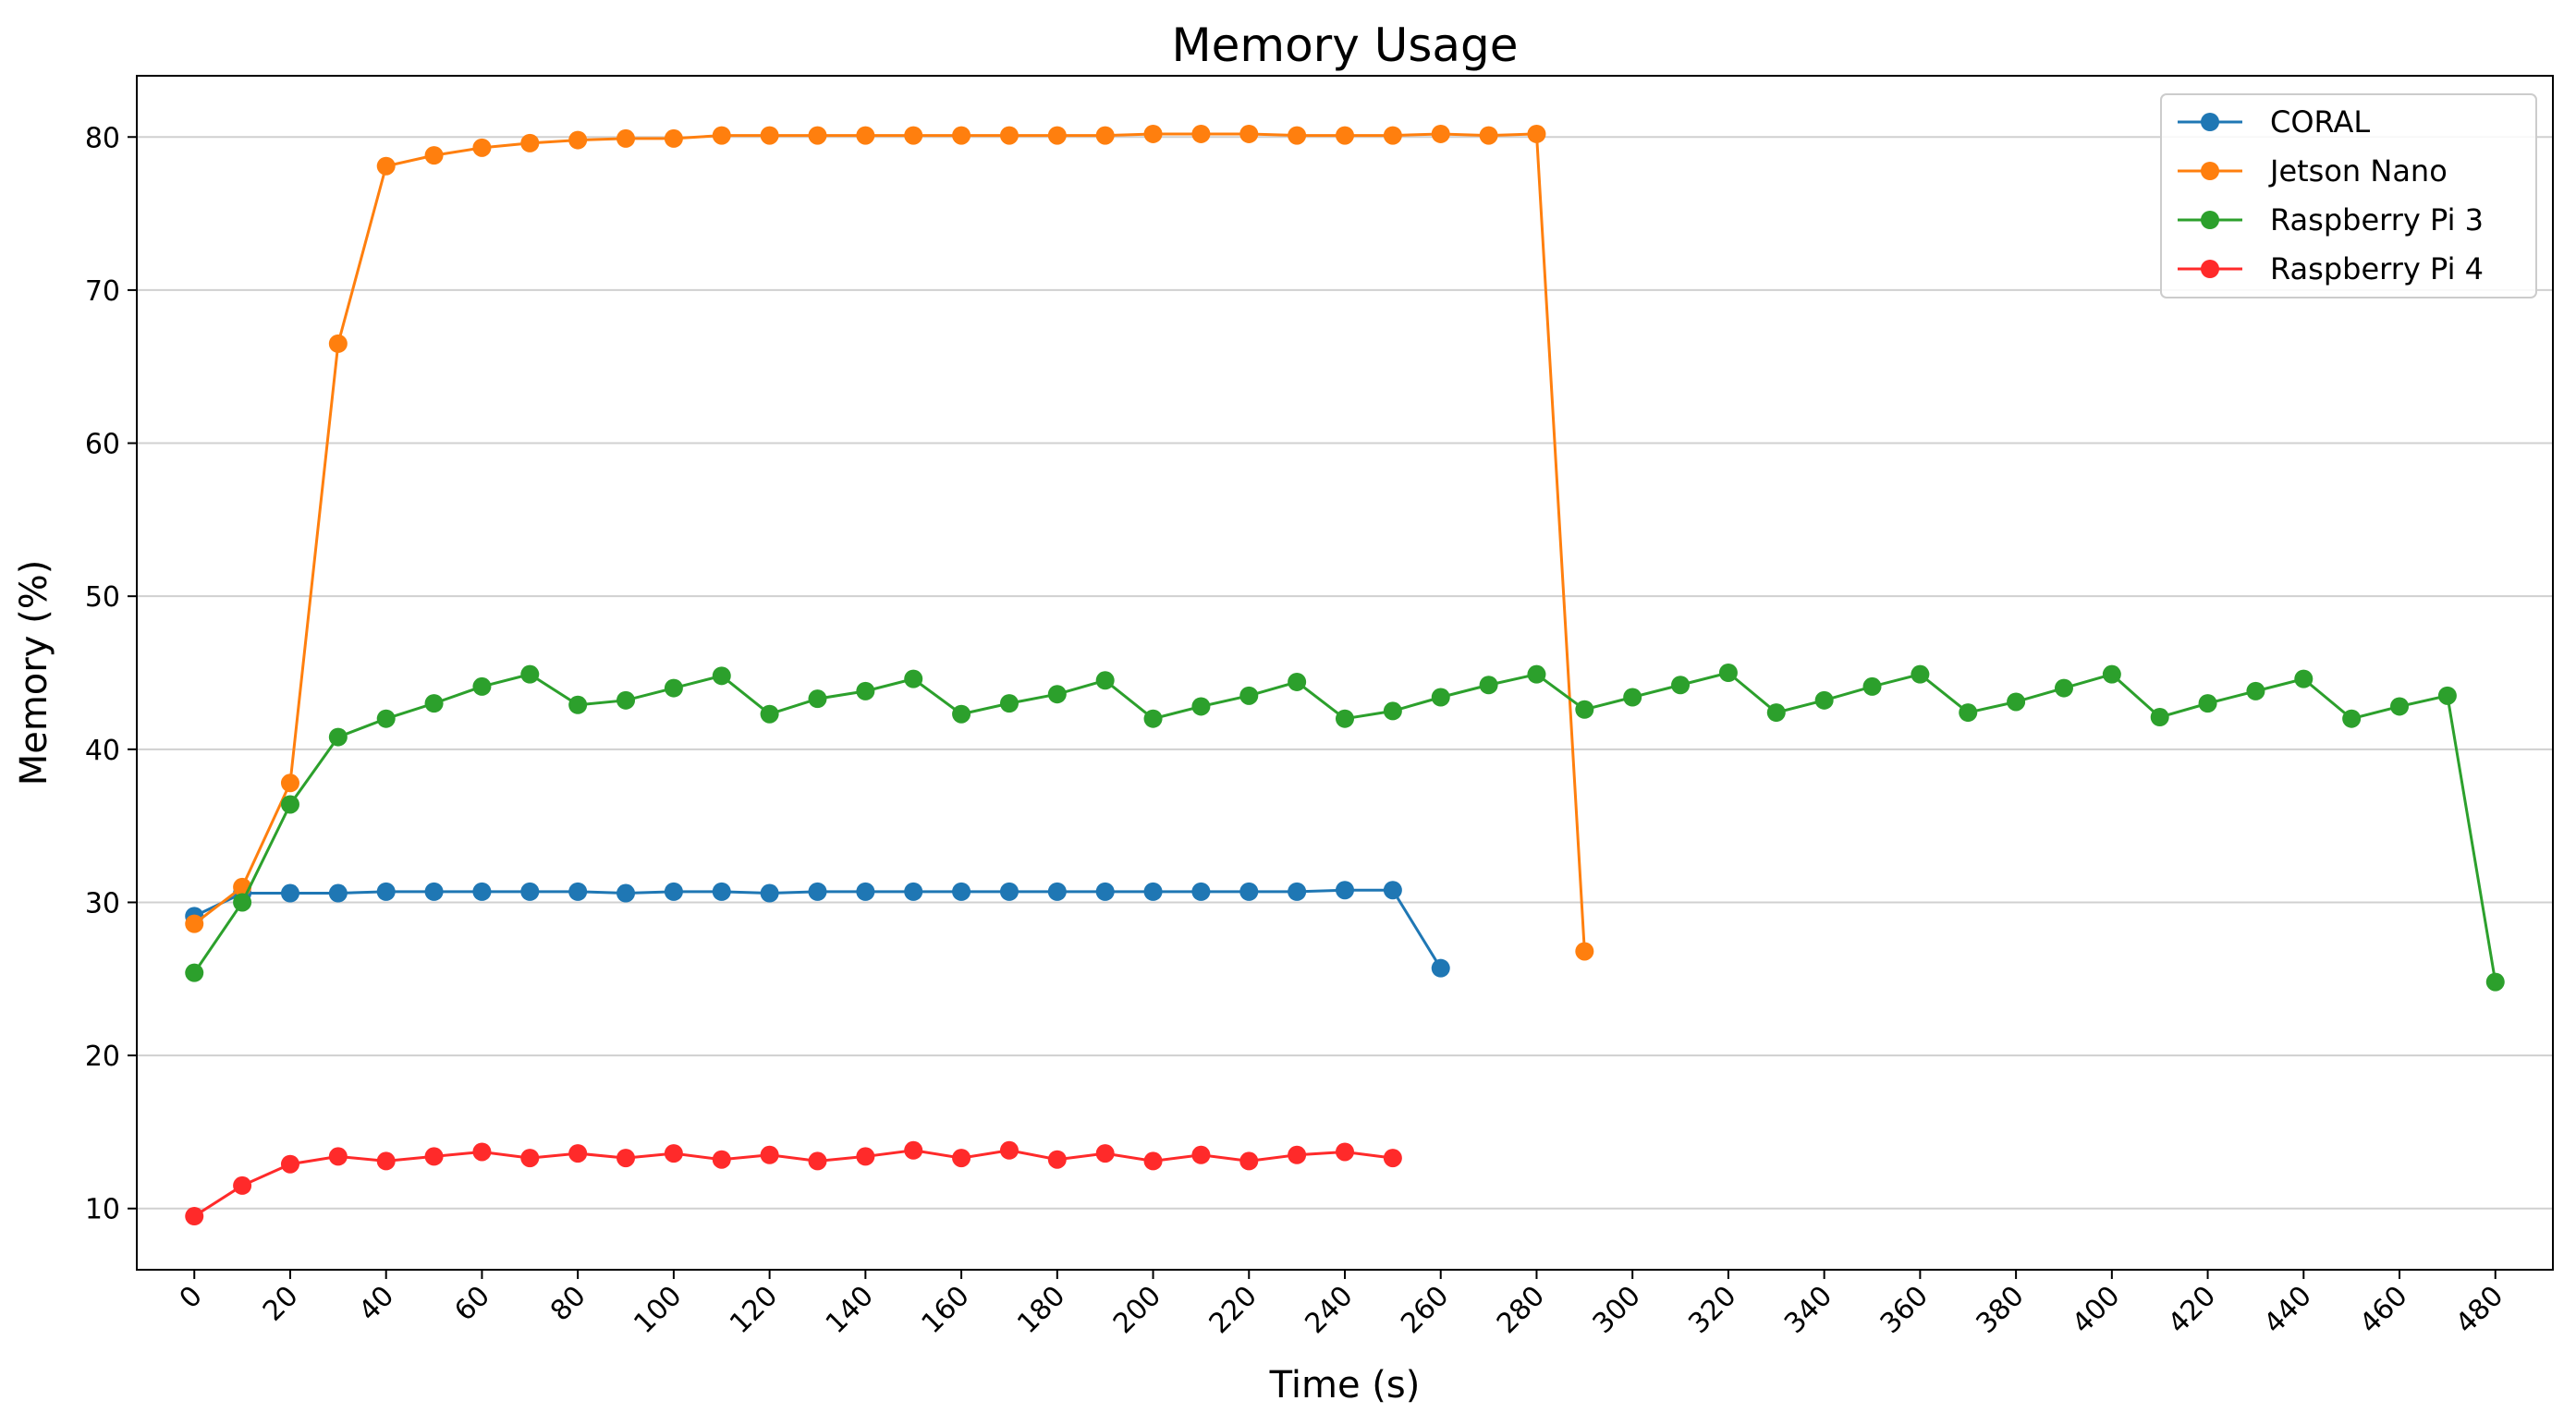 This screenshot has height=1425, width=2576. I want to click on y-tick-label: 80, so click(102, 138).